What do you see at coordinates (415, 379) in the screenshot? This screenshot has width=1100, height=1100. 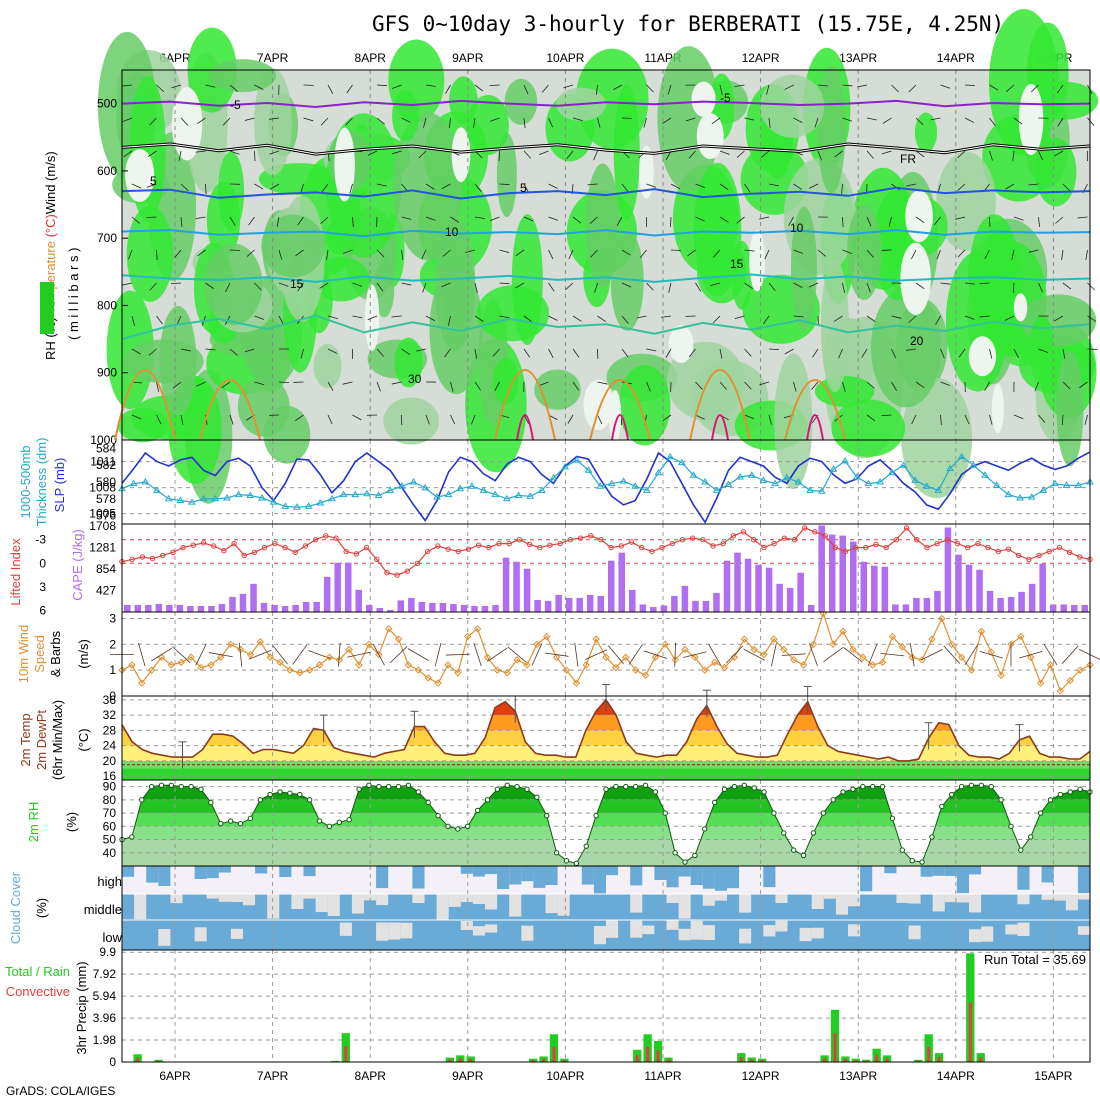 I see `contour-label: 30` at bounding box center [415, 379].